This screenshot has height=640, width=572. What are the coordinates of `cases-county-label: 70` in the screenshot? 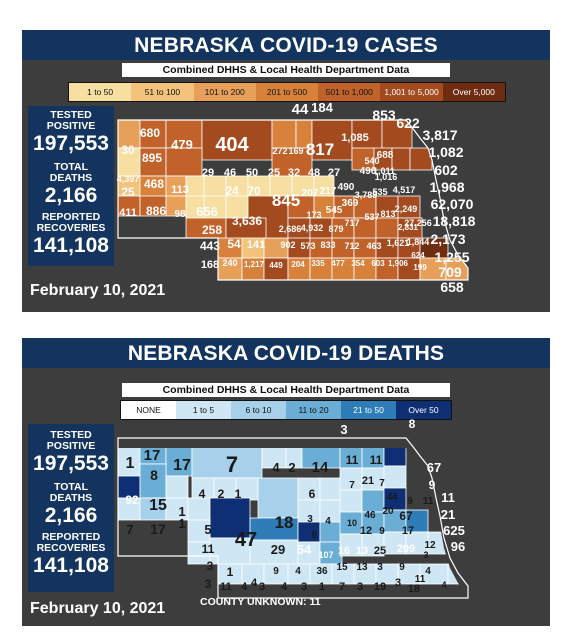 It's located at (254, 191).